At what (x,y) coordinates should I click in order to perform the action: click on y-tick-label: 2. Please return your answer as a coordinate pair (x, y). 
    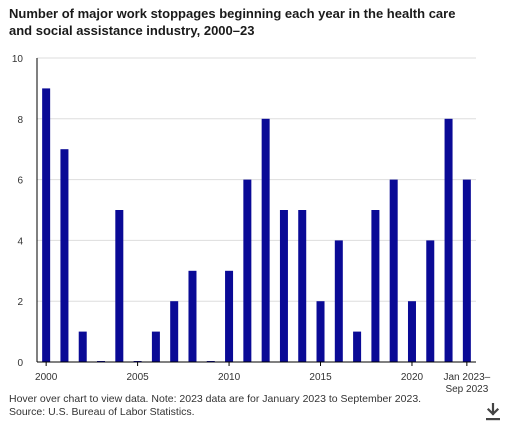
    Looking at the image, I should click on (20, 302).